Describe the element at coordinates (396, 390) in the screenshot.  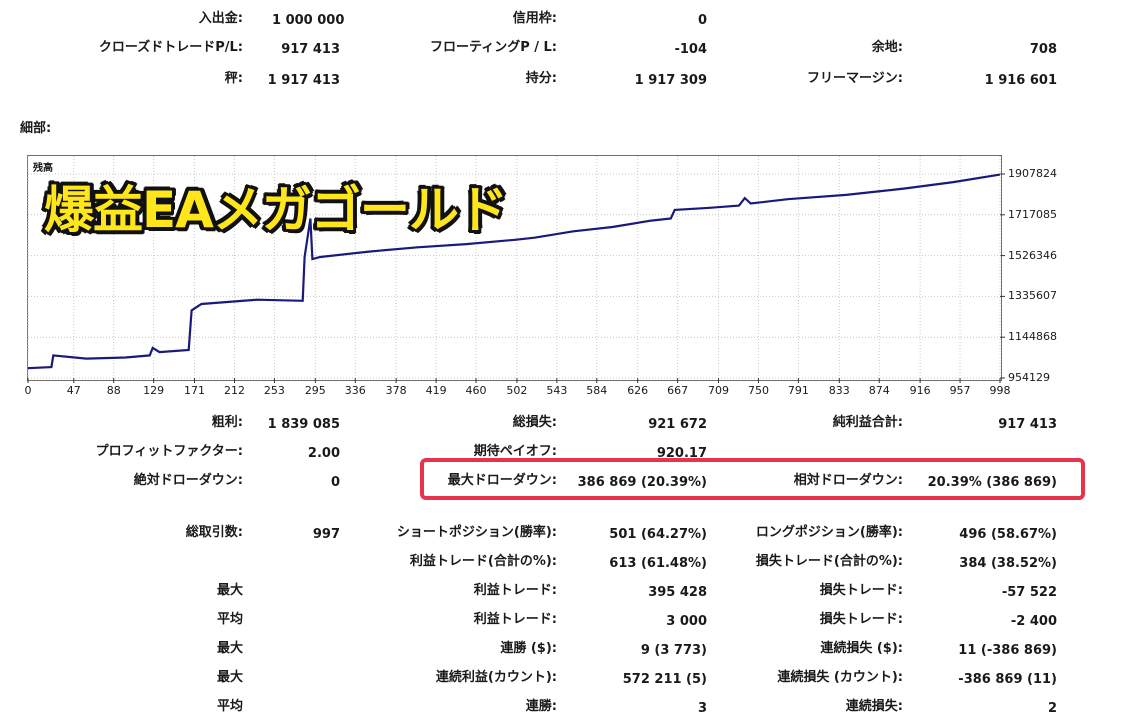
I see `x-tick-label: 378` at that location.